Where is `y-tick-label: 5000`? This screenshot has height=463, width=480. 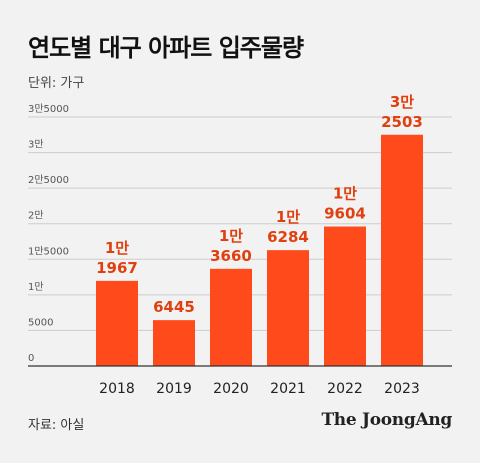
y-tick-label: 5000 is located at coordinates (40, 322).